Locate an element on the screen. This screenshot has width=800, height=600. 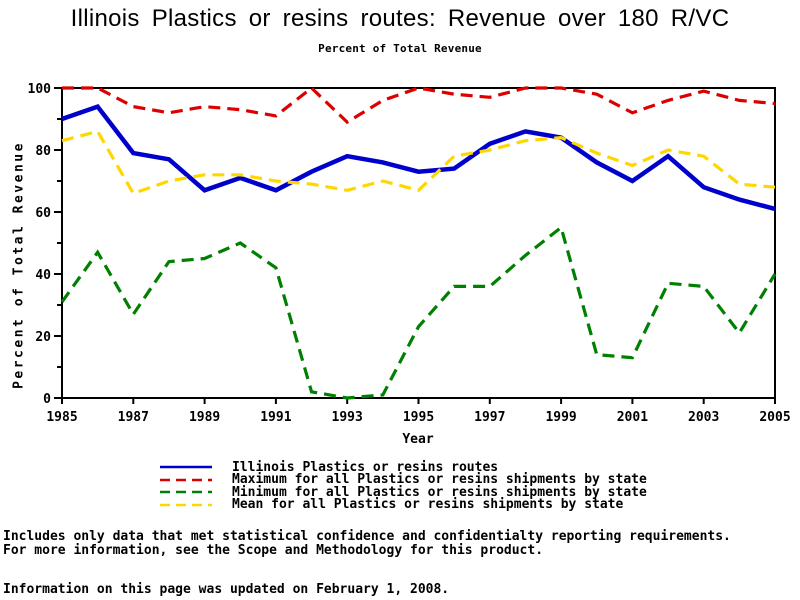
svg-text: 1993 is located at coordinates (347, 417).